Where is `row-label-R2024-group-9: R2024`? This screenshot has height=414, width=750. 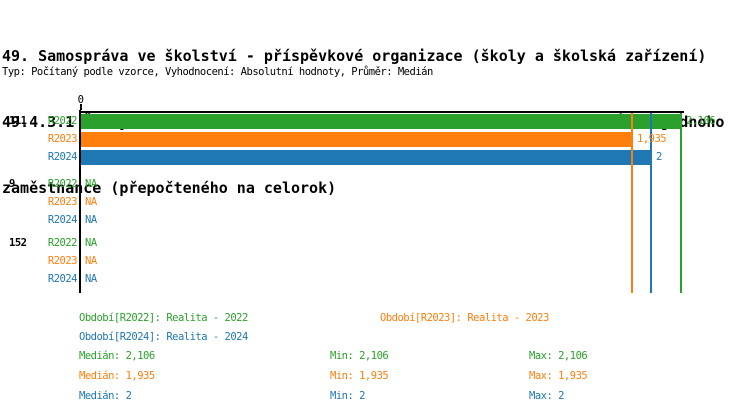
row-label-R2024-group-9: R2024 is located at coordinates (62, 220).